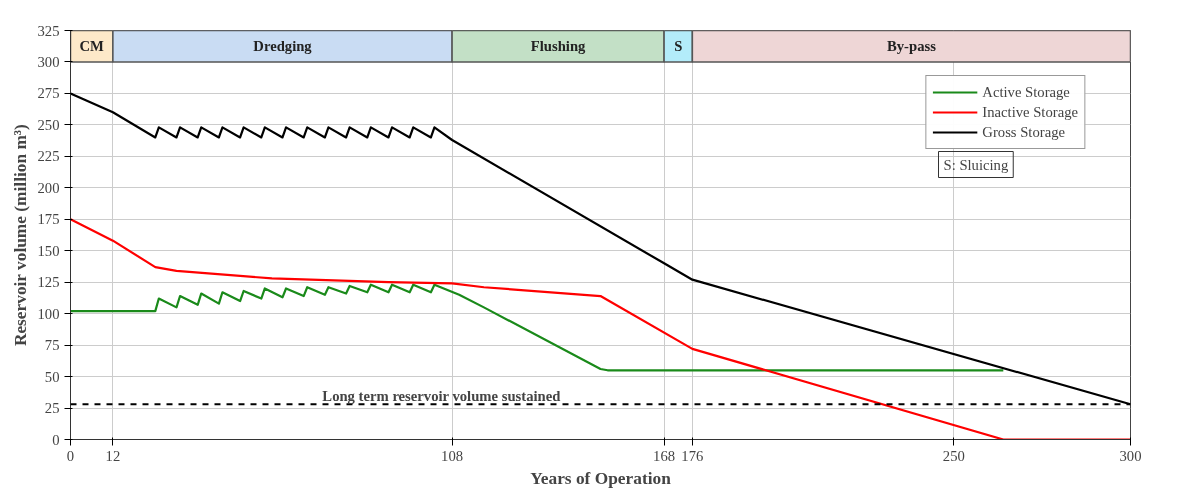 The width and height of the screenshot is (1198, 497). I want to click on y-tick-label: 125, so click(48, 282).